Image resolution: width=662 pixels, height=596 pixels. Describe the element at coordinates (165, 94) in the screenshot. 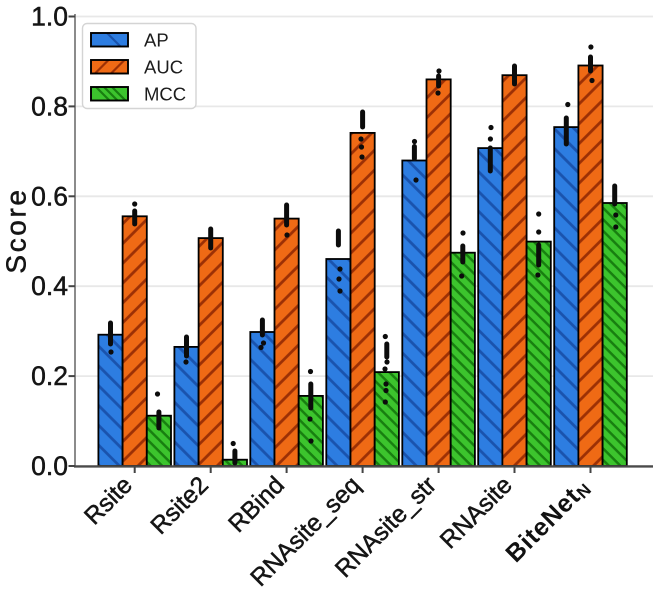

I see `svg-text: MCC` at that location.